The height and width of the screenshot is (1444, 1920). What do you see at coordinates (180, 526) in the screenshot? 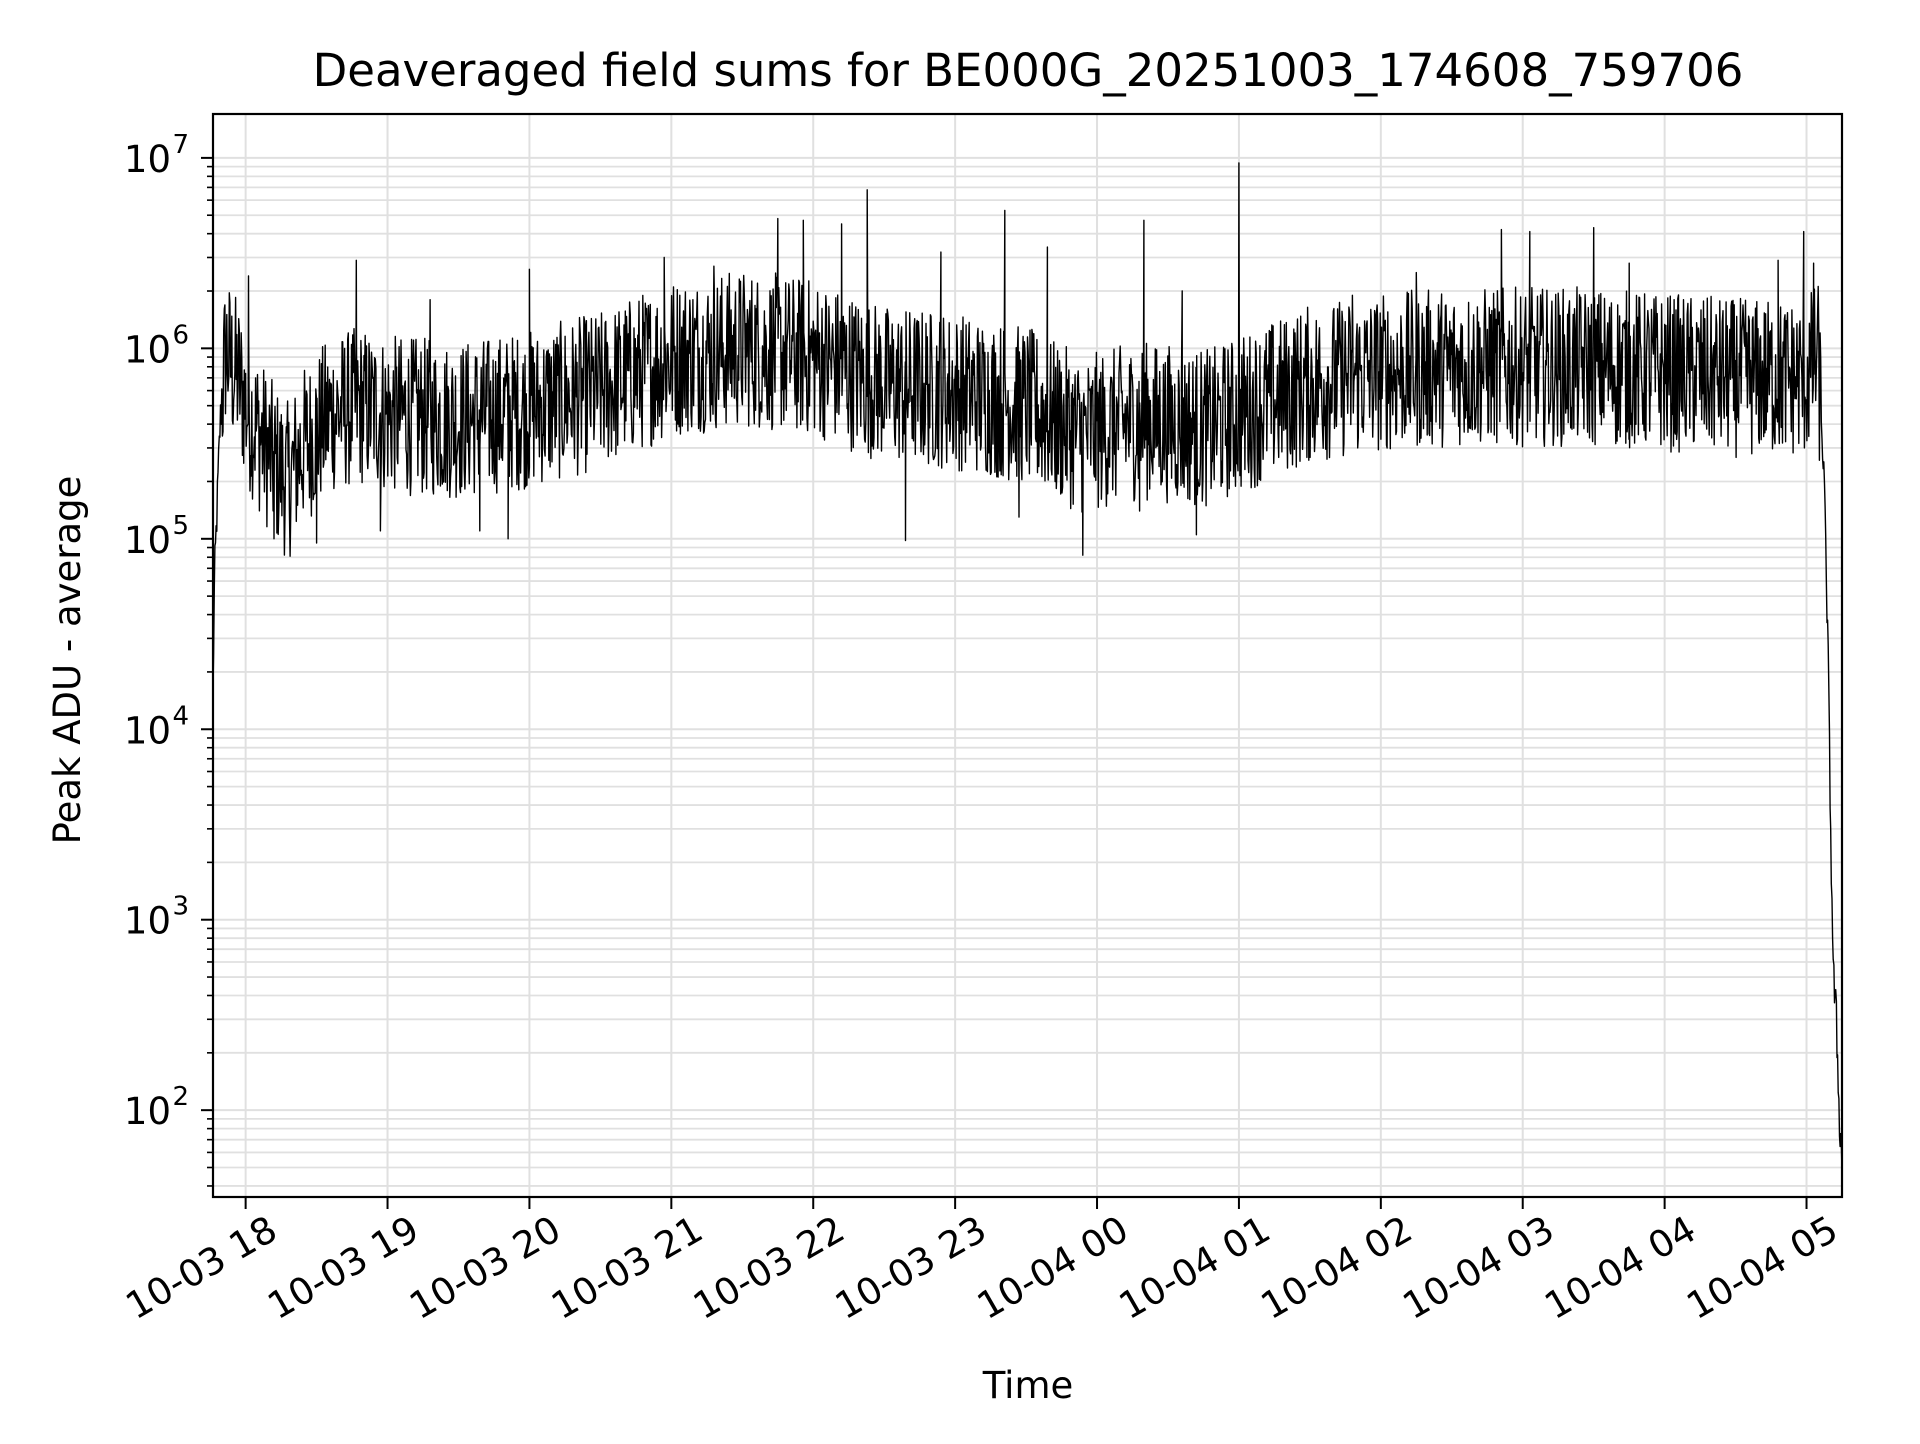
I see `y-tick-exponent: 5` at bounding box center [180, 526].